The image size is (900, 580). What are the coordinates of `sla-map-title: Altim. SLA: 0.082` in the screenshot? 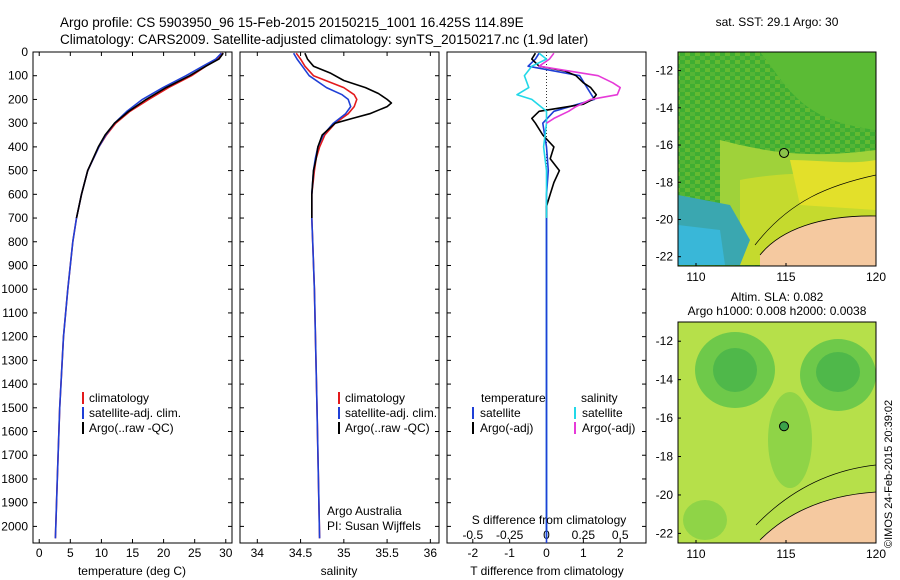 It's located at (777, 297).